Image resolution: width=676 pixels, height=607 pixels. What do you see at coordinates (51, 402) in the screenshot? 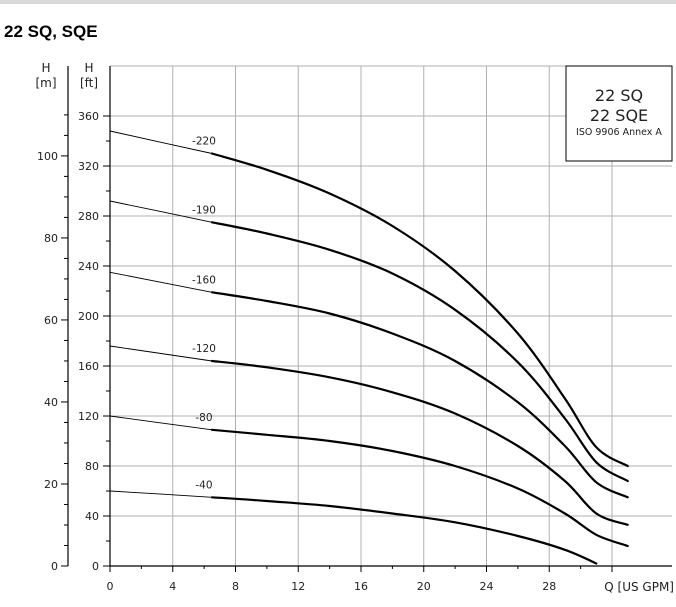
I see `y-m-tick-label: 40` at bounding box center [51, 402].